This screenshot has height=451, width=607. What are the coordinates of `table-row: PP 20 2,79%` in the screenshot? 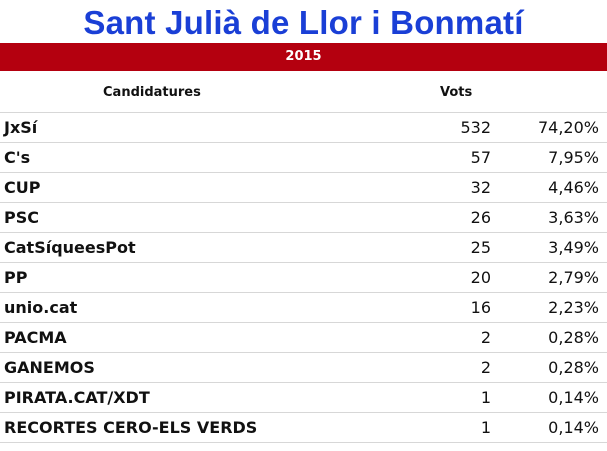 It's located at (303, 278).